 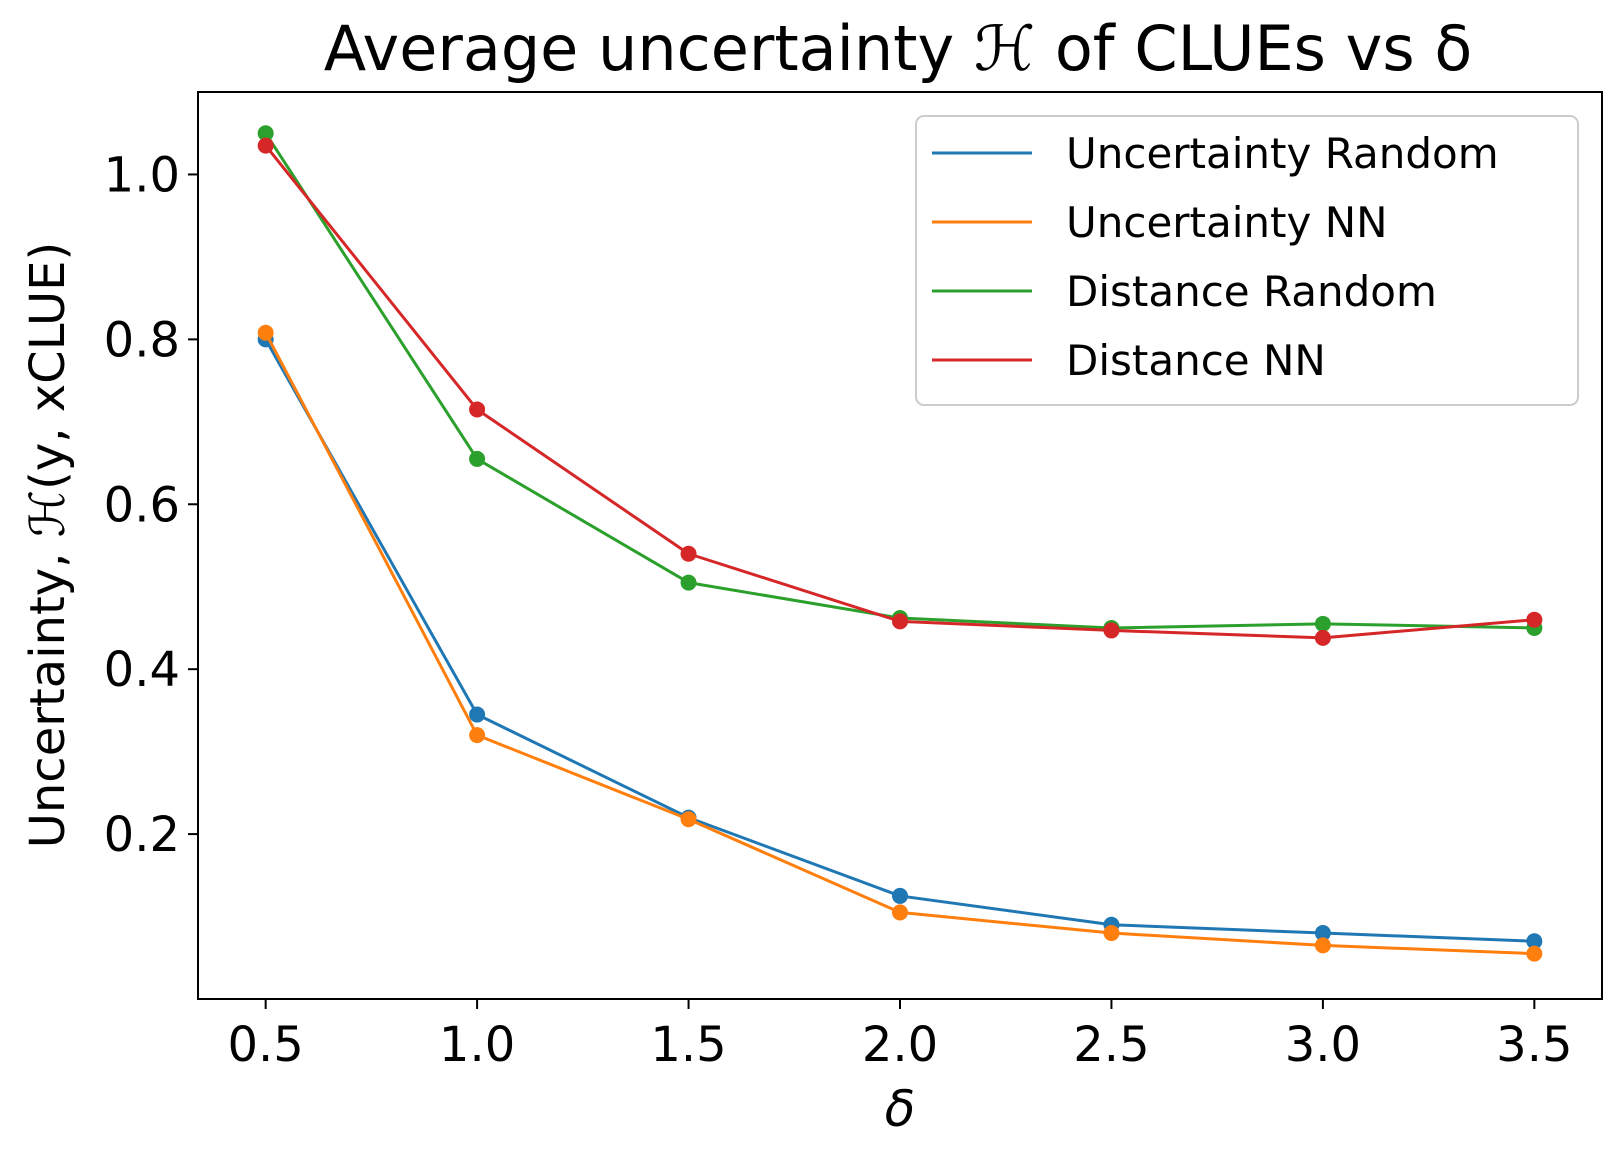 I want to click on y-tick-label: 0.2, so click(x=142, y=835).